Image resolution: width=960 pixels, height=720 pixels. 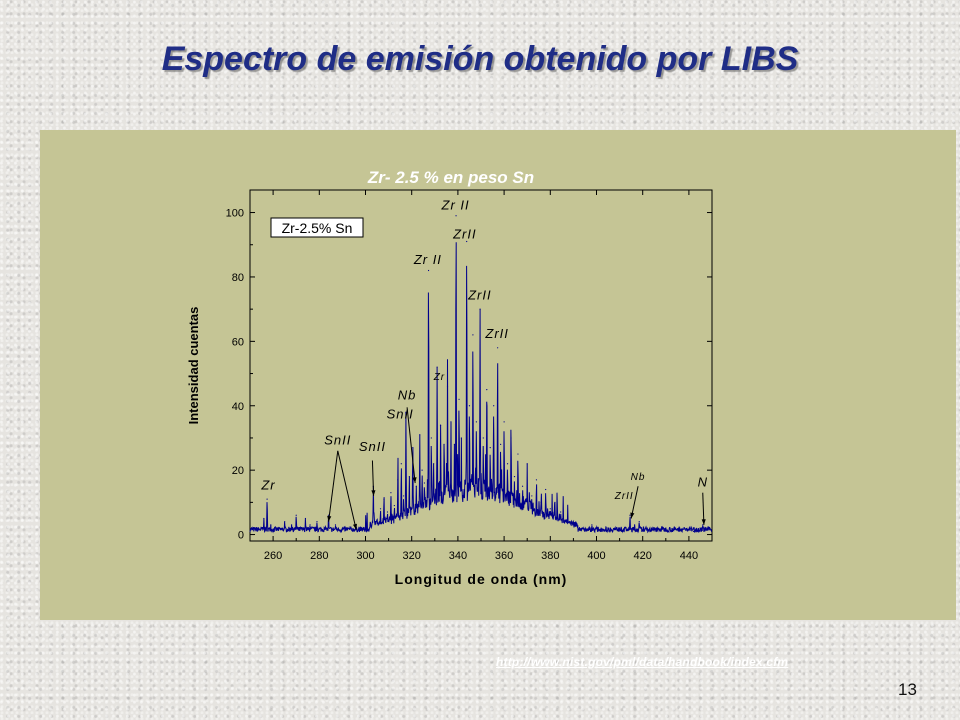 I want to click on x-tick-label: 420, so click(x=643, y=556).